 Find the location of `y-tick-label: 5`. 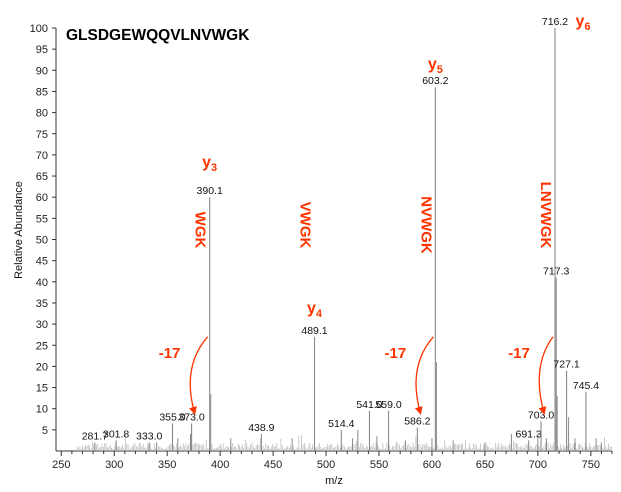

y-tick-label: 5 is located at coordinates (45, 431).